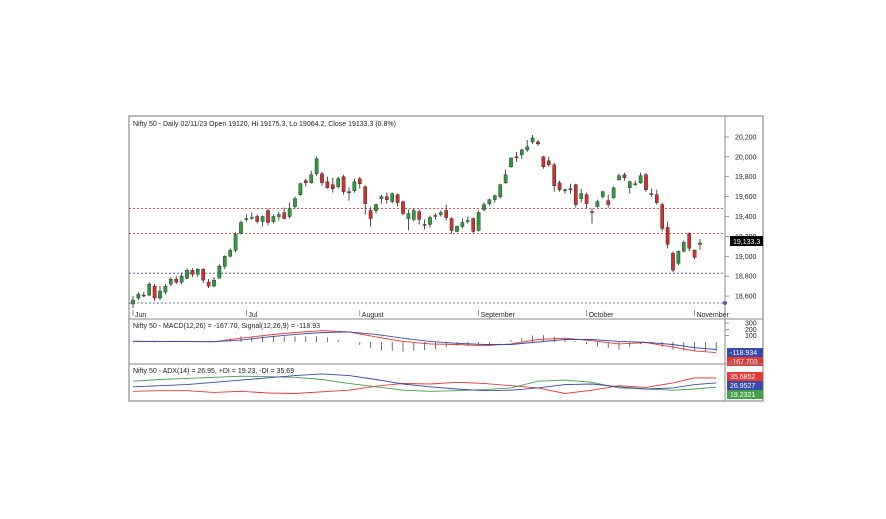 The height and width of the screenshot is (519, 886). Describe the element at coordinates (745, 361) in the screenshot. I see `macd-value-tag-bg` at that location.